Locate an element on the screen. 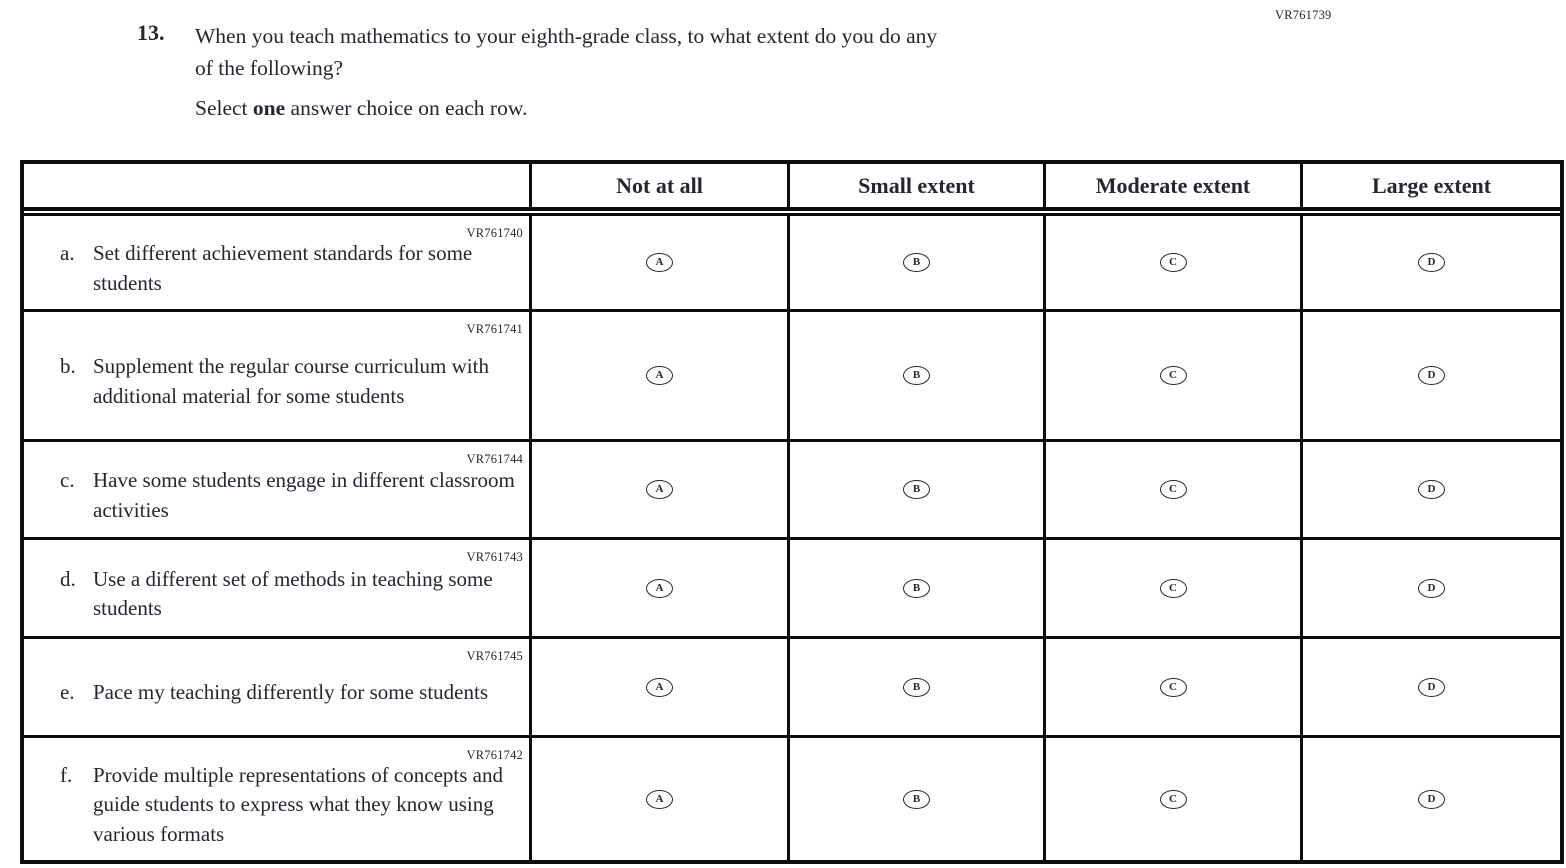  instruction-bold: one is located at coordinates (269, 108).